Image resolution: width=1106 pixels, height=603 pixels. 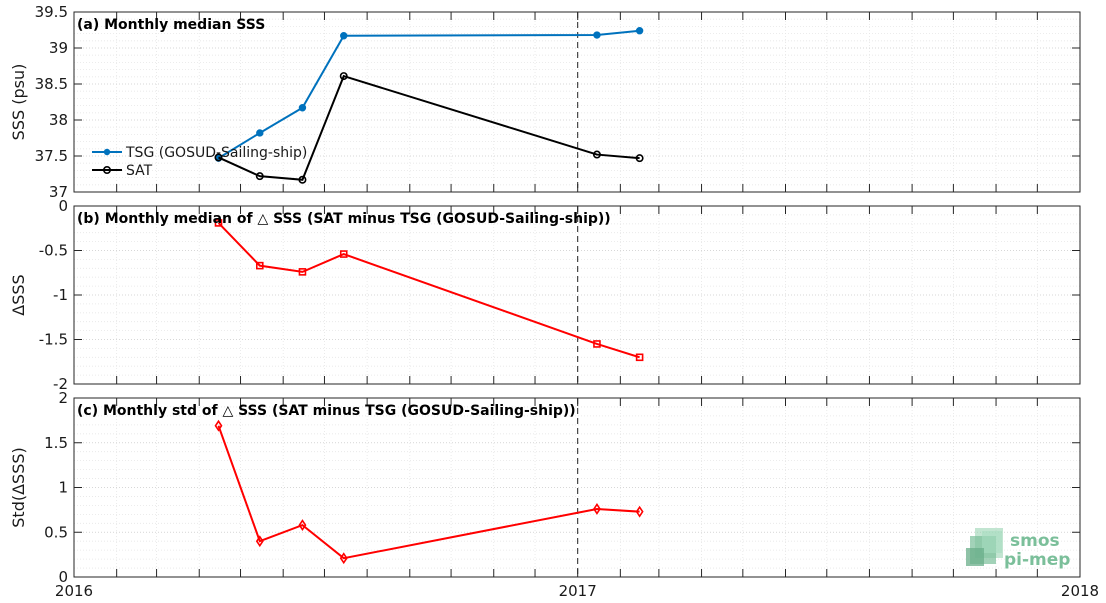 What do you see at coordinates (56, 532) in the screenshot?
I see `y-tick-label: 0.5` at bounding box center [56, 532].